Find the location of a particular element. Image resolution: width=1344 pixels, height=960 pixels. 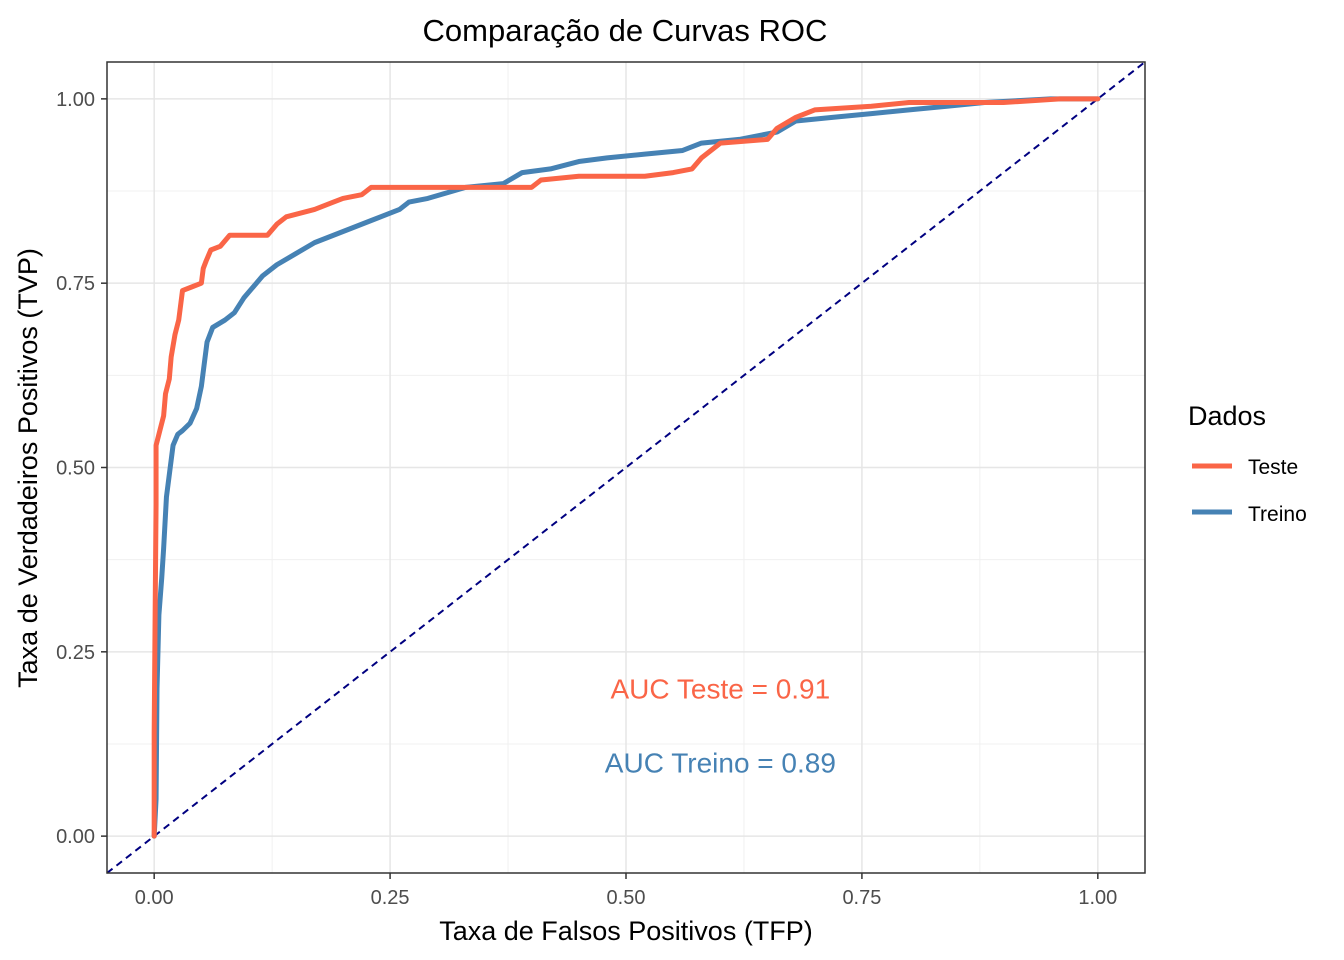

chart-title: Comparação de Curvas ROC is located at coordinates (625, 30).